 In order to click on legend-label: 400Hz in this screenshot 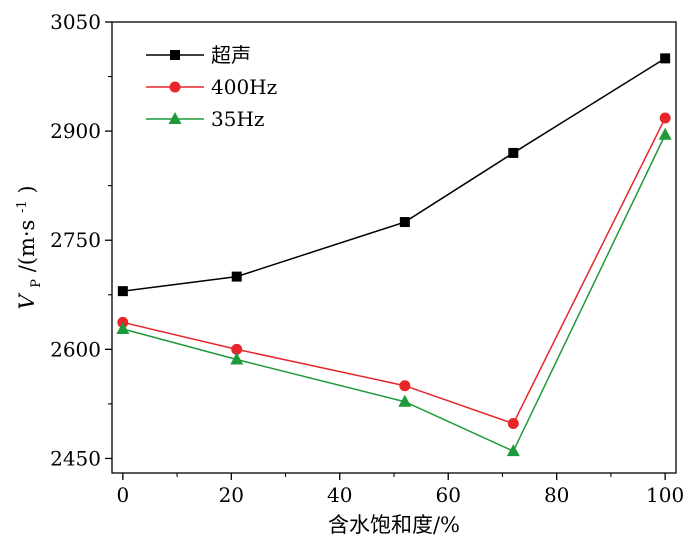, I will do `click(244, 87)`.